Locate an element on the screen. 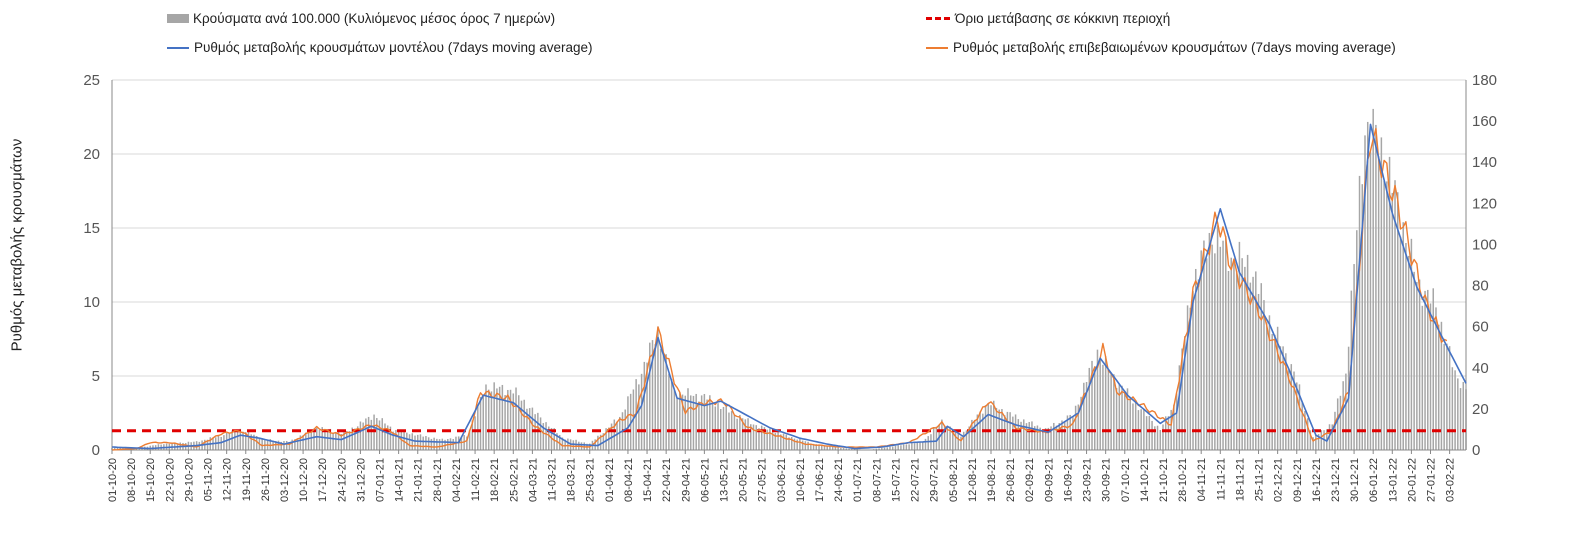 This screenshot has width=1581, height=545. x-tick-label: 21-01-21 is located at coordinates (419, 480).